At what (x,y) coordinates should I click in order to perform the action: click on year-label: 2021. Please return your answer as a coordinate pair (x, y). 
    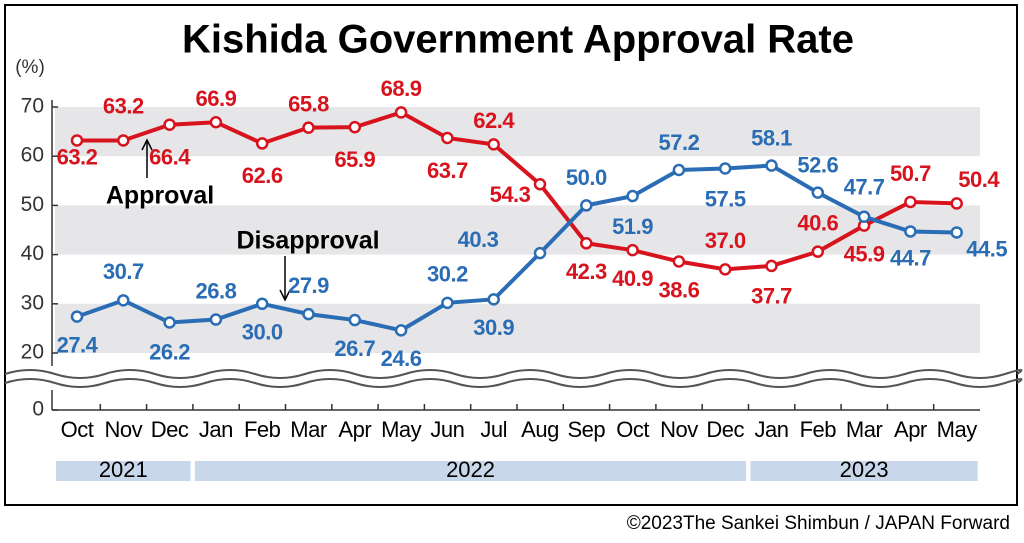
    Looking at the image, I should click on (123, 469).